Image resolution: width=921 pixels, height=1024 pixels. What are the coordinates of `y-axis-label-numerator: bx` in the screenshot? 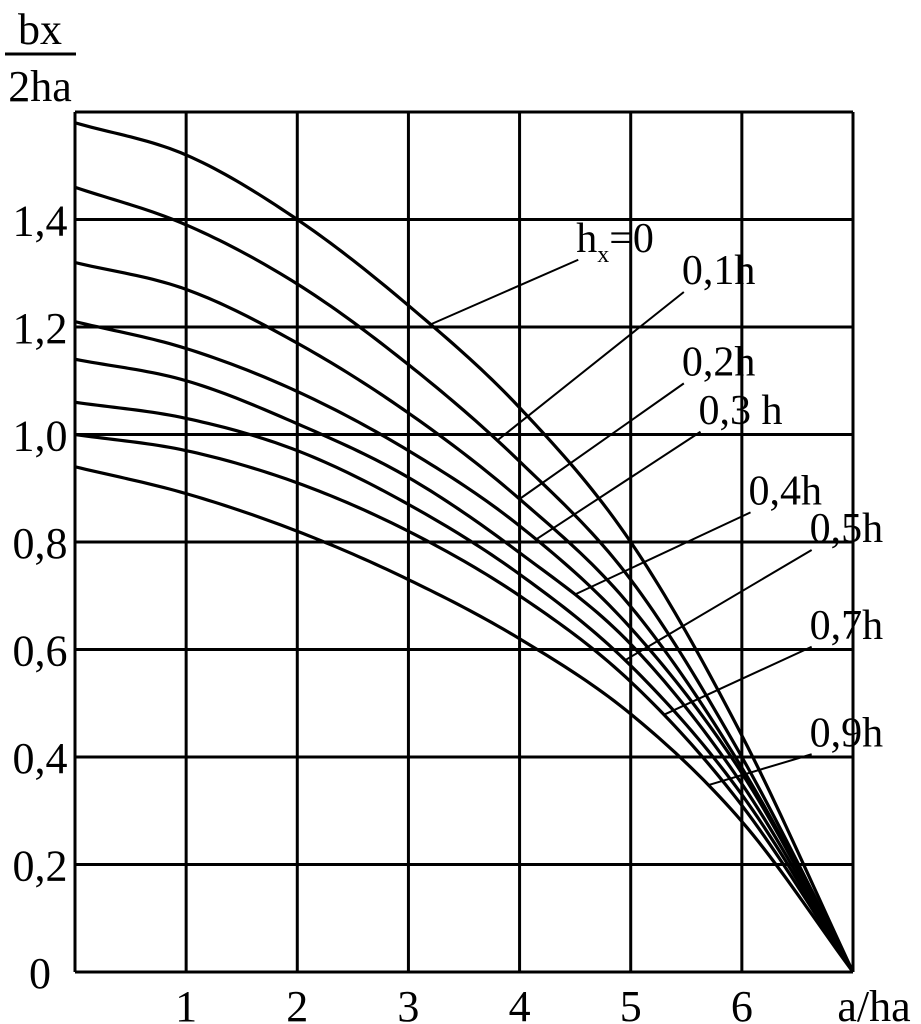 It's located at (40, 29).